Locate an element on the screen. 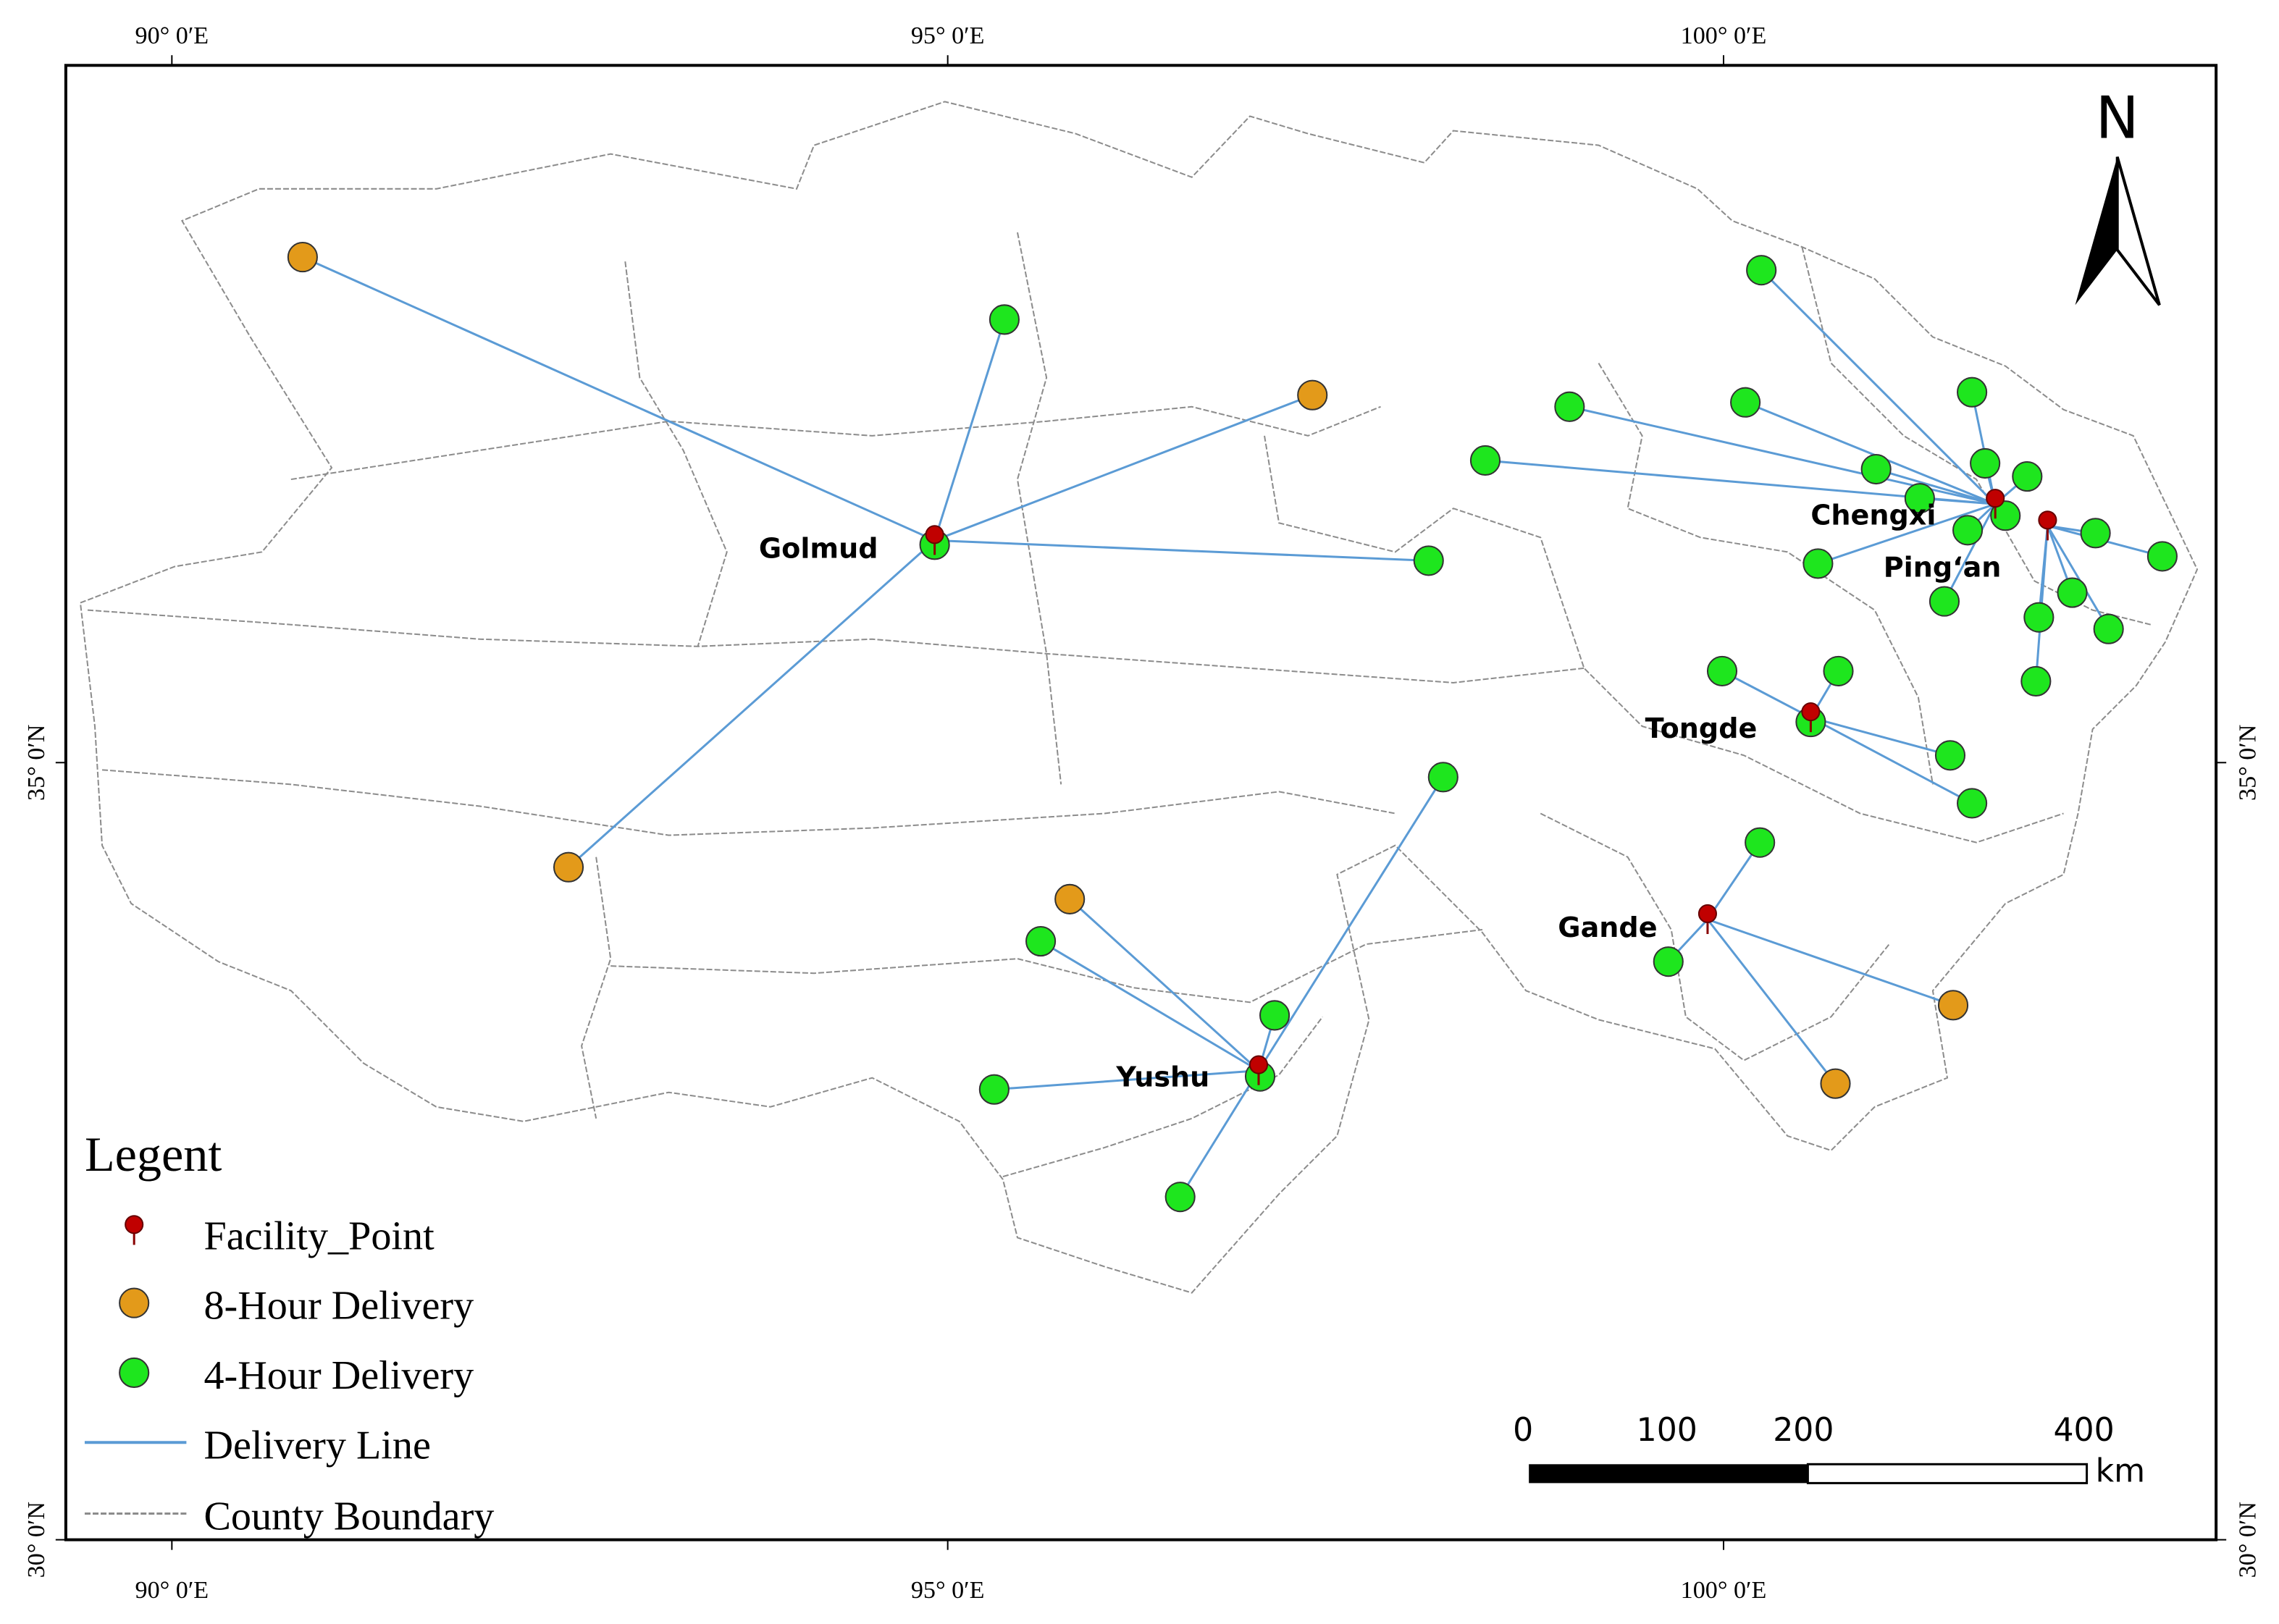 The height and width of the screenshot is (1624, 2279). city-label: Chengxi is located at coordinates (1873, 515).